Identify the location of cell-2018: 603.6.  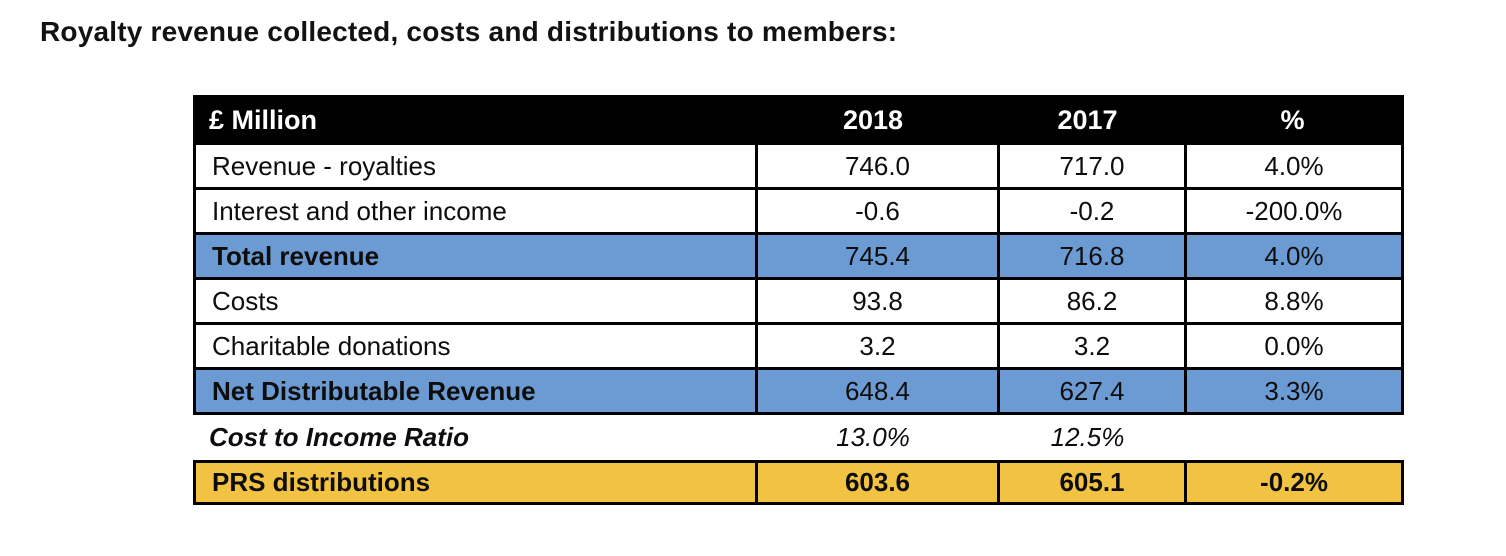
(876, 482).